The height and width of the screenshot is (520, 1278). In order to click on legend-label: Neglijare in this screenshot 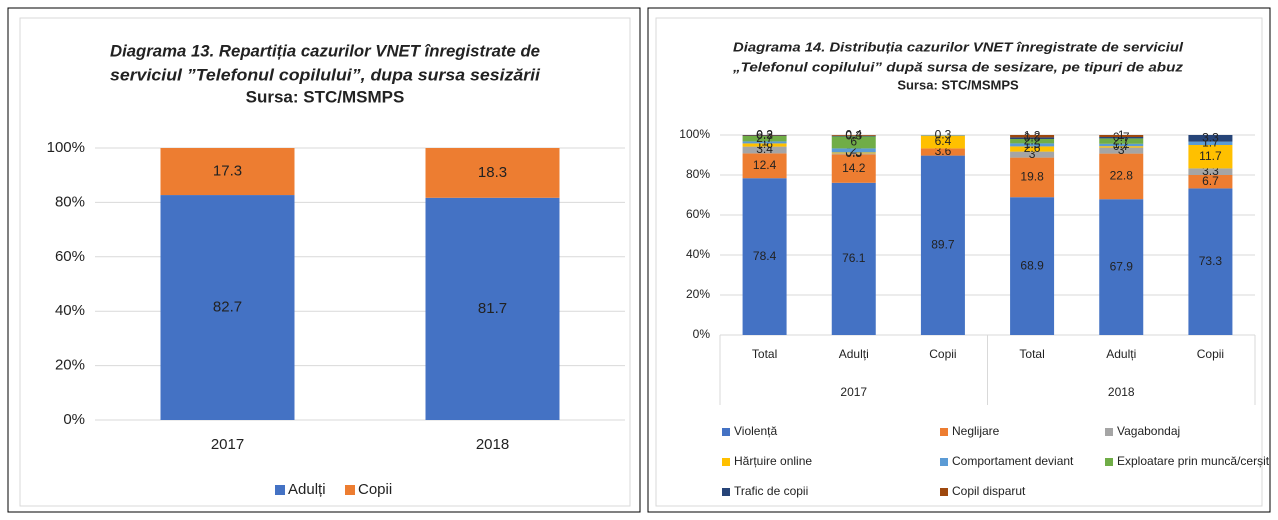, I will do `click(976, 431)`.